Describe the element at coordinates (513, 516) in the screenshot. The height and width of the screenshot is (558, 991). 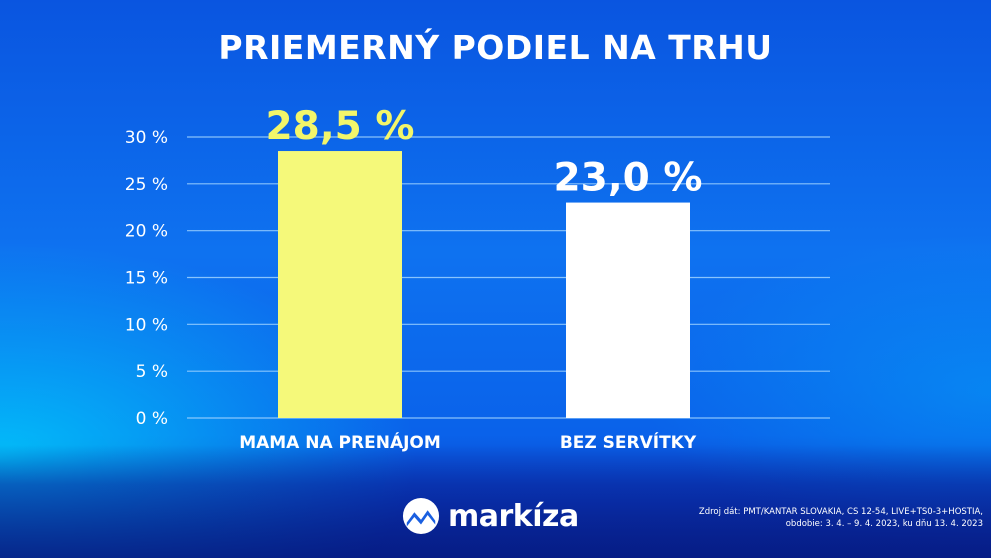
I see `brand-name: markíza` at that location.